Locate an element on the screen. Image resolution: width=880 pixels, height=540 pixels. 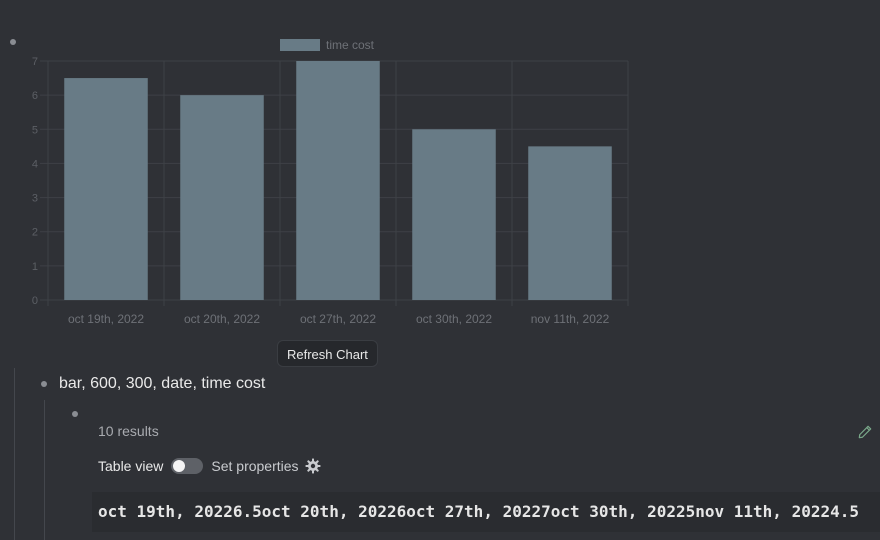
y-tick-label: 5 is located at coordinates (35, 130).